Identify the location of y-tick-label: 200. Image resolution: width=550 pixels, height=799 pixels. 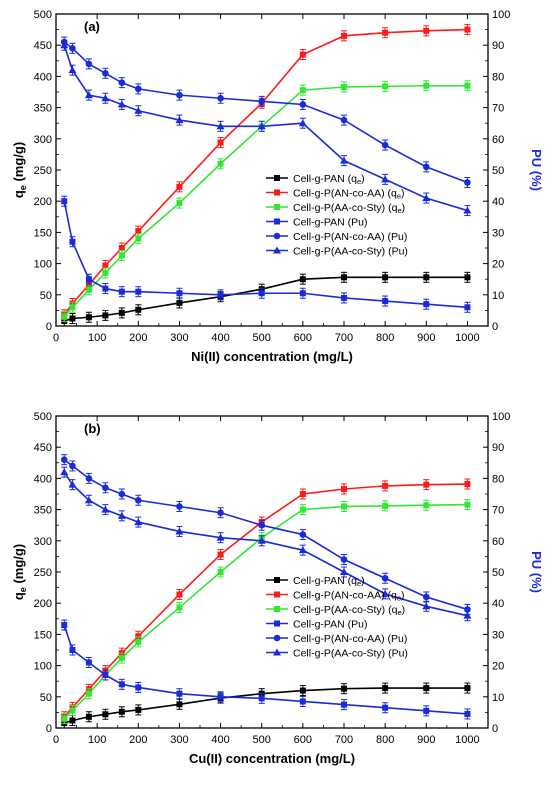
(43, 604).